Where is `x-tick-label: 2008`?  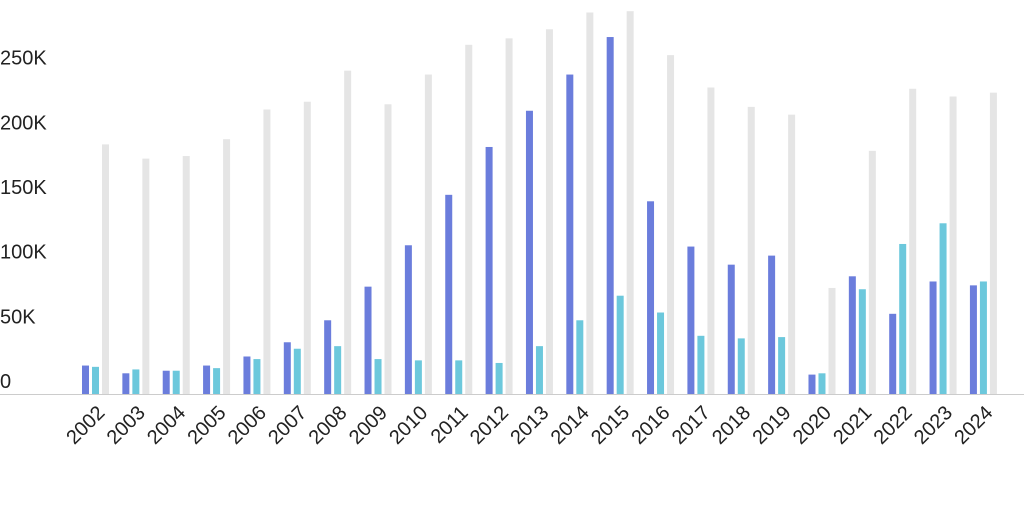 x-tick-label: 2008 is located at coordinates (328, 425).